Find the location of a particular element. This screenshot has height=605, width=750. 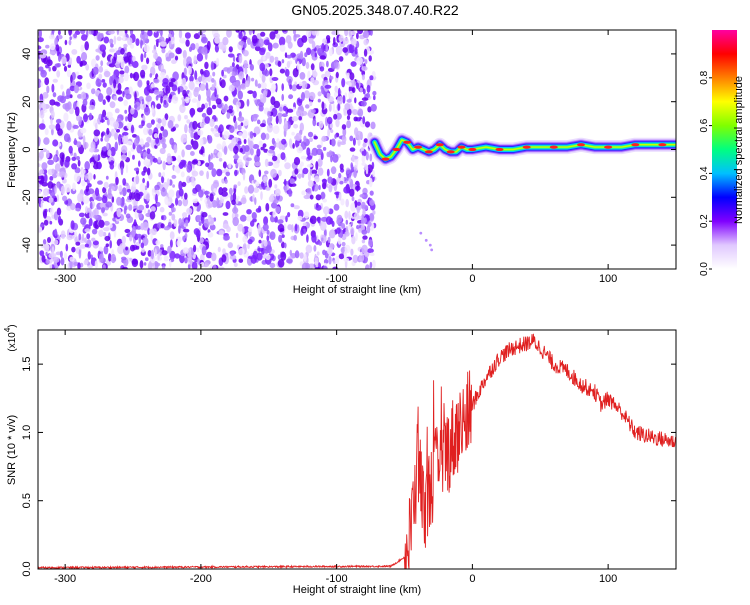

y-tick-label: 0.0 is located at coordinates (27, 568).